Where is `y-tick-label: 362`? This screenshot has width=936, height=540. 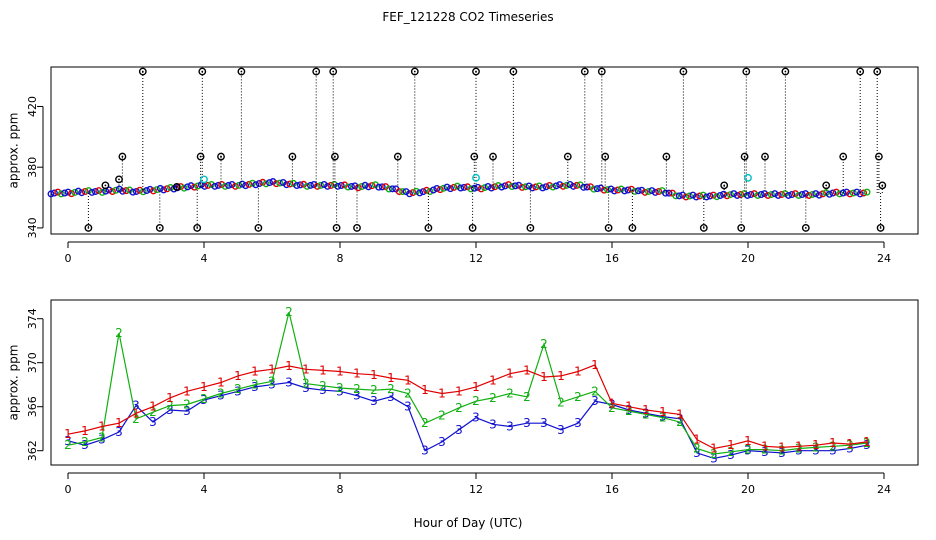
y-tick-label: 362 is located at coordinates (32, 450).